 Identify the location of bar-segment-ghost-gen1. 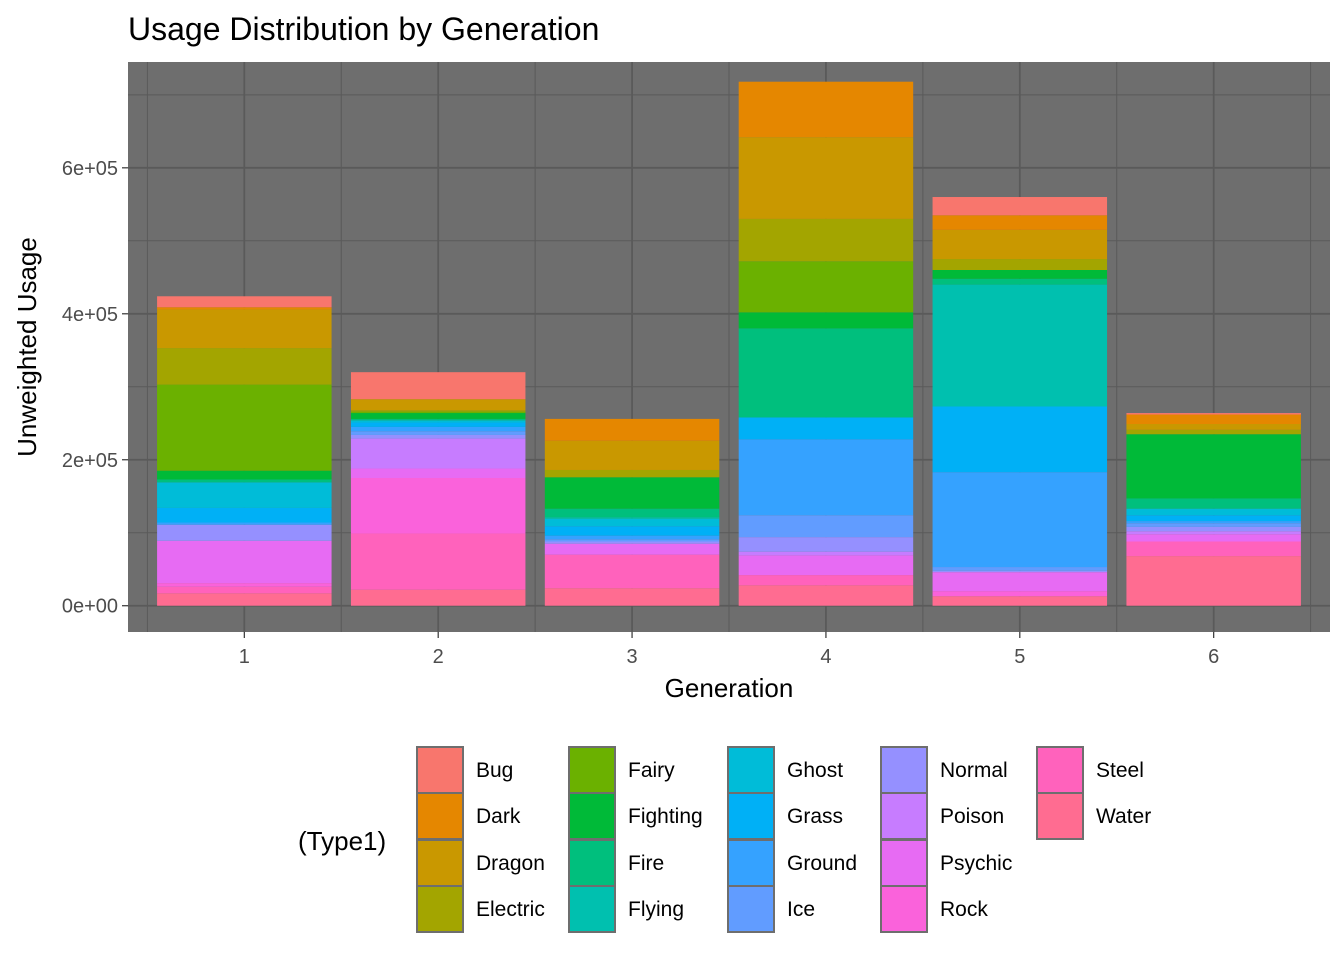
(244, 495).